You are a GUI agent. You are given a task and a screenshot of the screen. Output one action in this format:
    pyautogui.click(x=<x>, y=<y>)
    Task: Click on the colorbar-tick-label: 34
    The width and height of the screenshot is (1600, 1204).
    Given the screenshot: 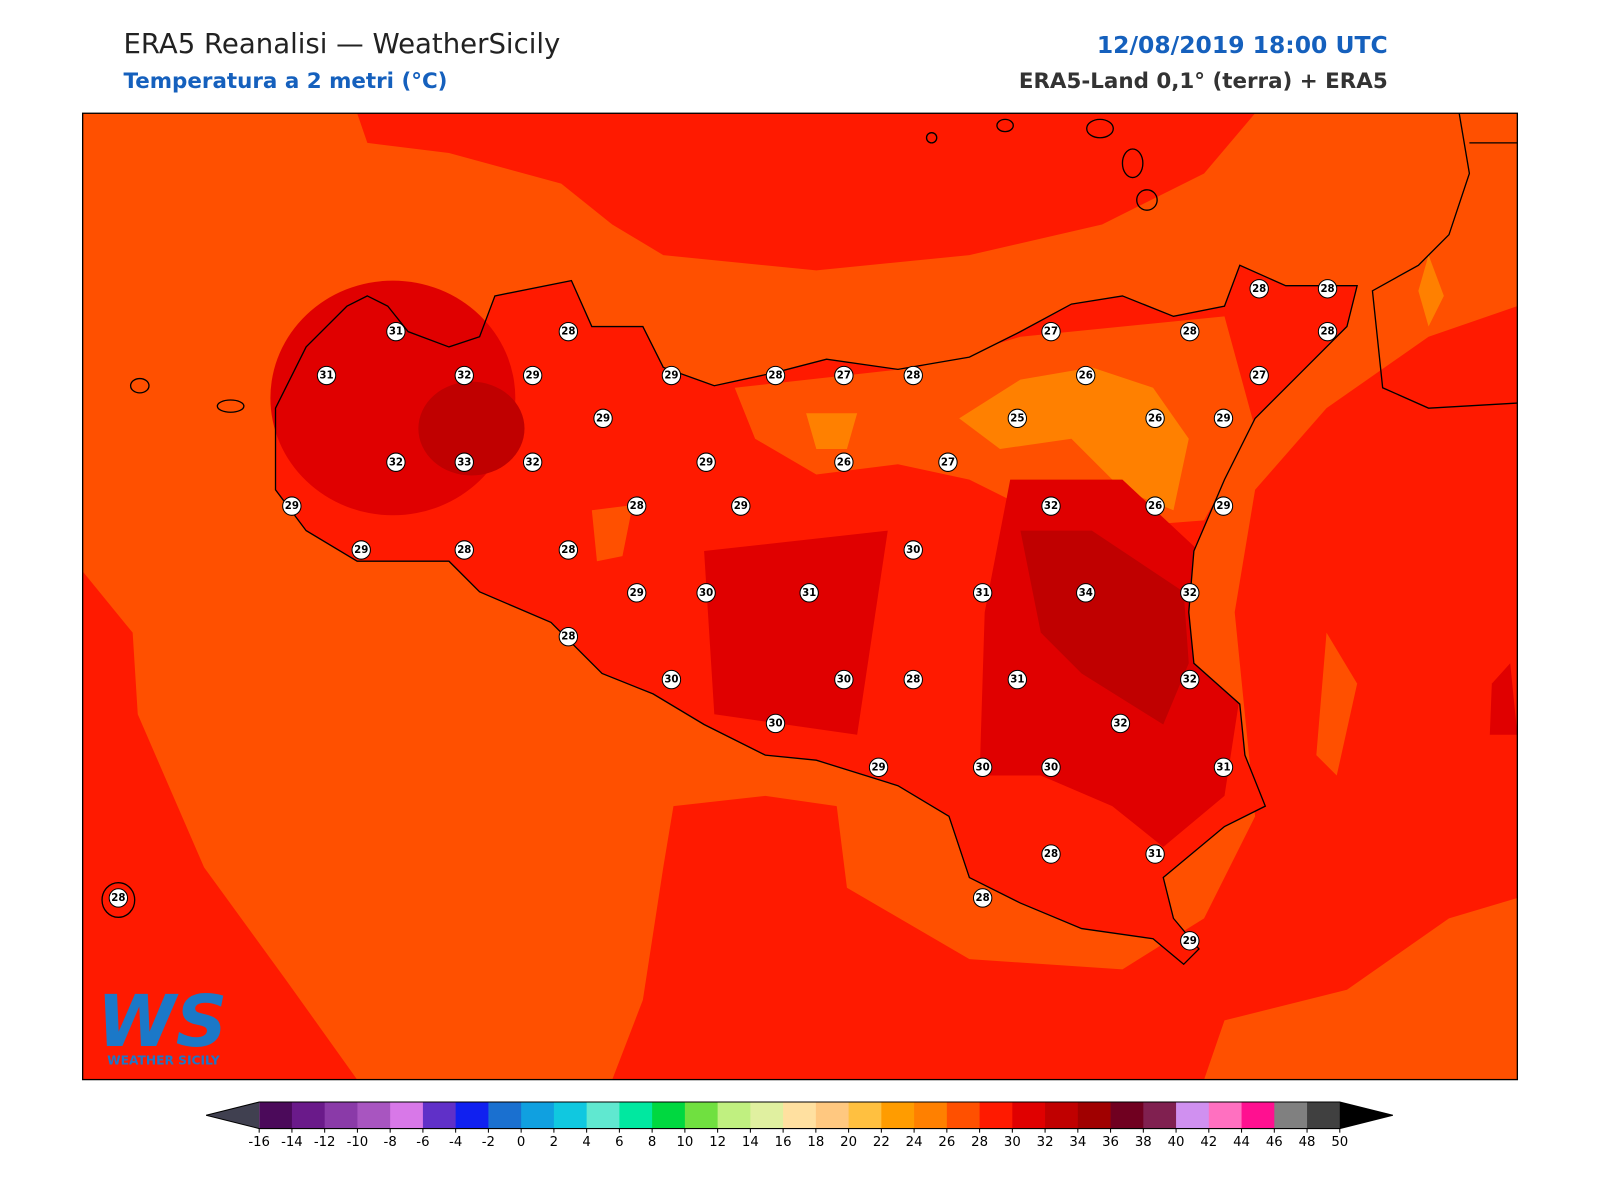 What is the action you would take?
    pyautogui.click(x=1077, y=1142)
    